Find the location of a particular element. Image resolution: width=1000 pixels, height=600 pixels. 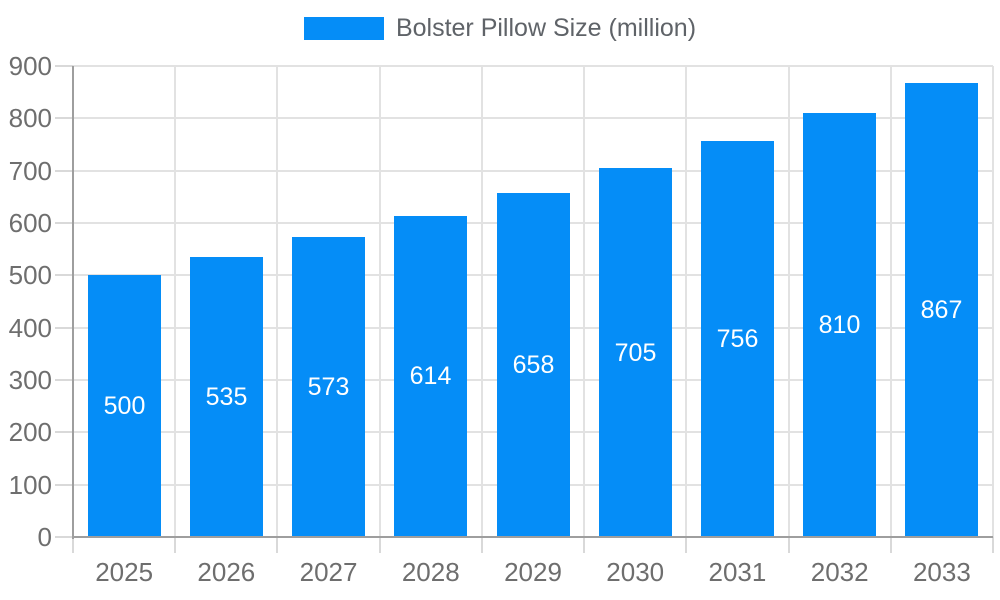

bar-2033: 867 is located at coordinates (941, 310).